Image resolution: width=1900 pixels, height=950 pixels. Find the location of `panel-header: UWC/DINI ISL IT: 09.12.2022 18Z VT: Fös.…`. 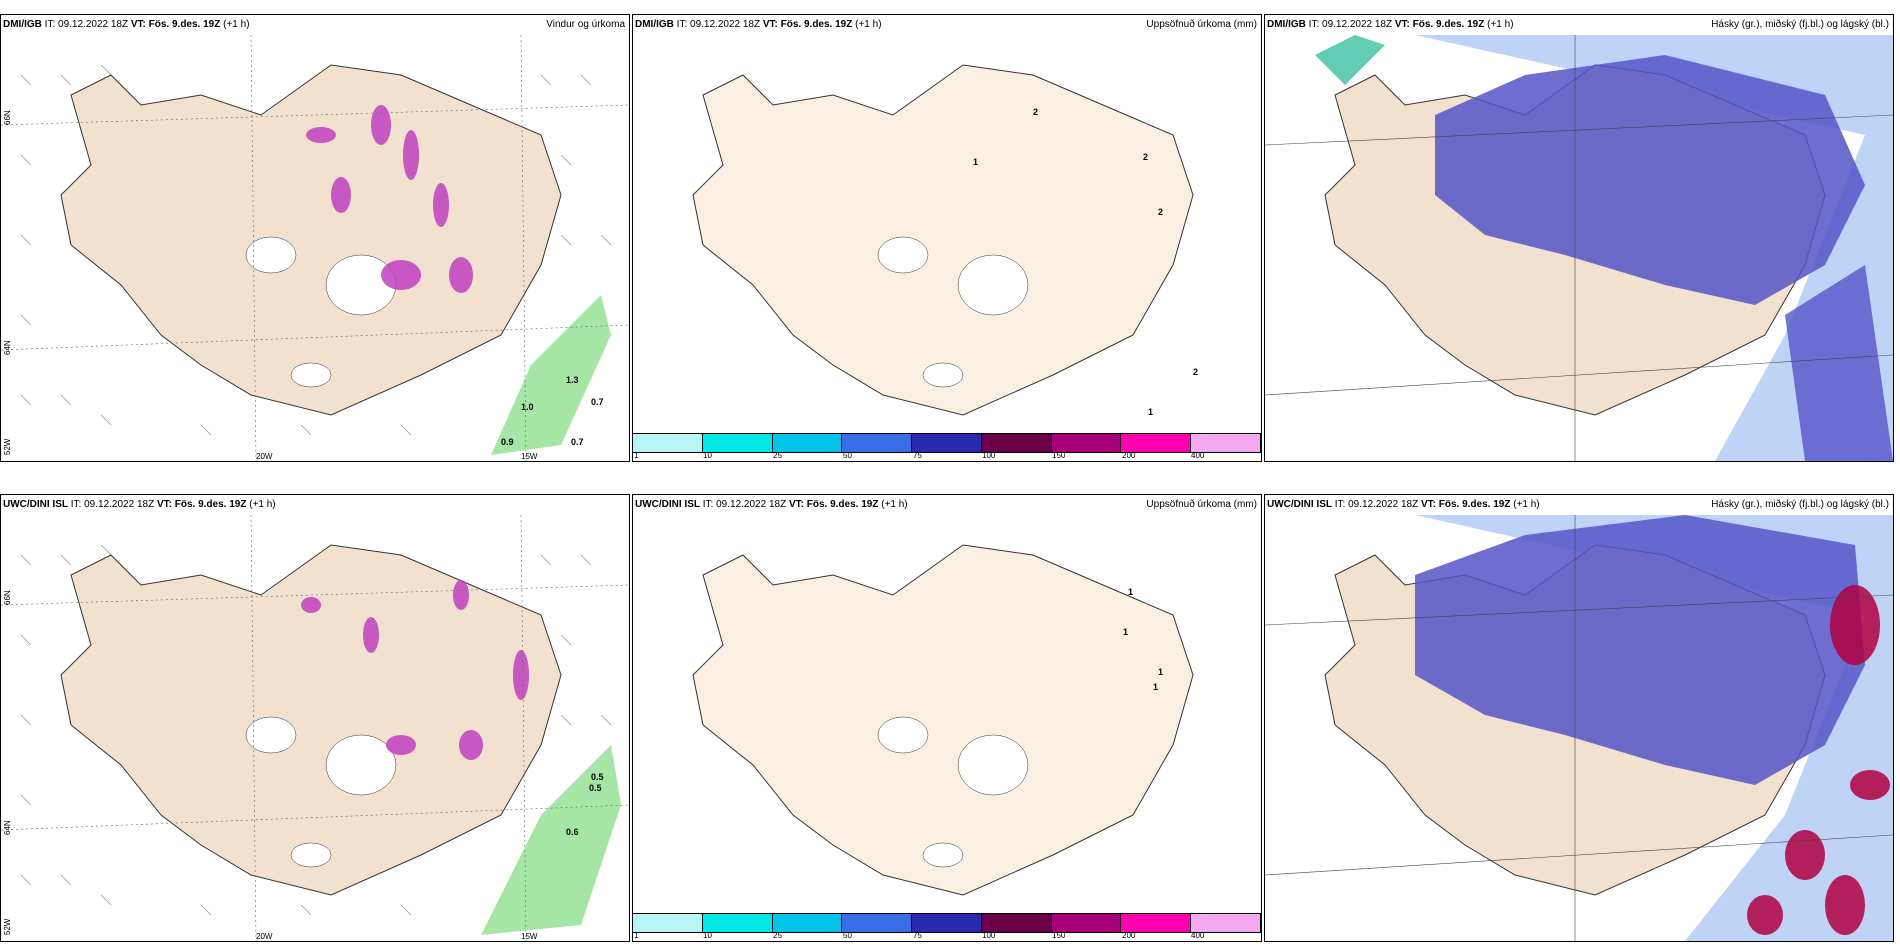

panel-header: UWC/DINI ISL IT: 09.12.2022 18Z VT: Fös.… is located at coordinates (1403, 504).